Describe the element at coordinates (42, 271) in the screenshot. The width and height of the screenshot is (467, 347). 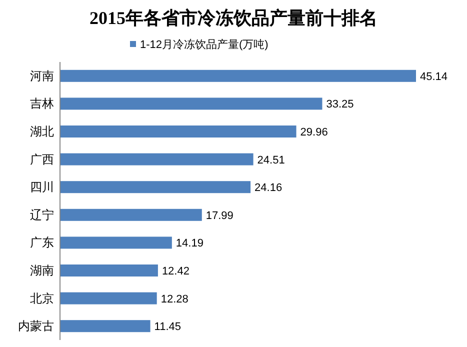
I see `y-tick-label: 湖南` at that location.